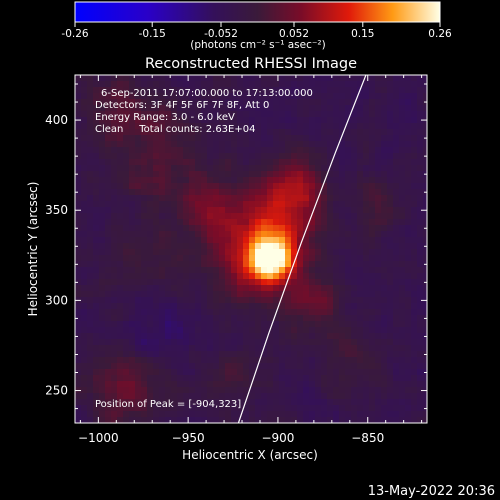  Describe the element at coordinates (175, 129) in the screenshot. I see `annotation-clean-counts: Clean Total counts: 2.63E+04` at that location.